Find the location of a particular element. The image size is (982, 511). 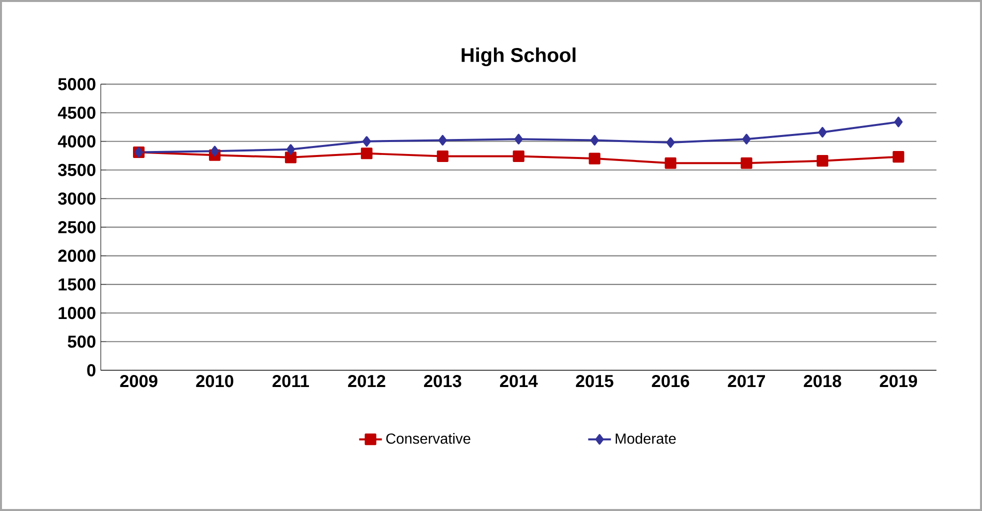

x-tick-label: 2011 is located at coordinates (290, 381).